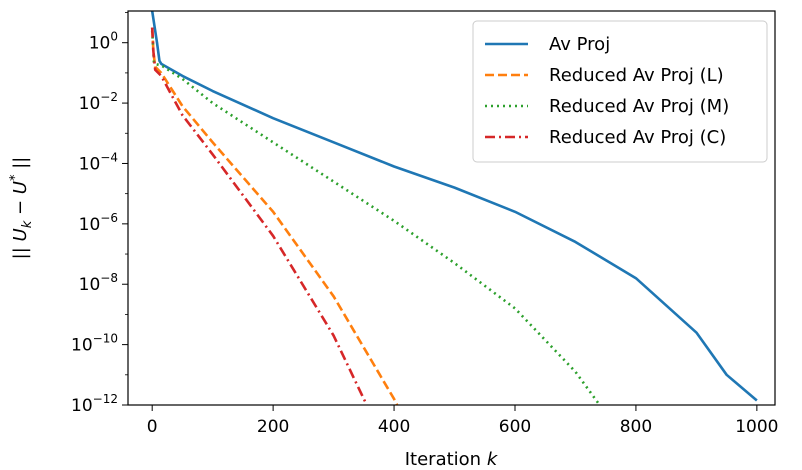 This screenshot has height=470, width=802. I want to click on y-tick-label: 10⁻⁸, so click(98, 283).